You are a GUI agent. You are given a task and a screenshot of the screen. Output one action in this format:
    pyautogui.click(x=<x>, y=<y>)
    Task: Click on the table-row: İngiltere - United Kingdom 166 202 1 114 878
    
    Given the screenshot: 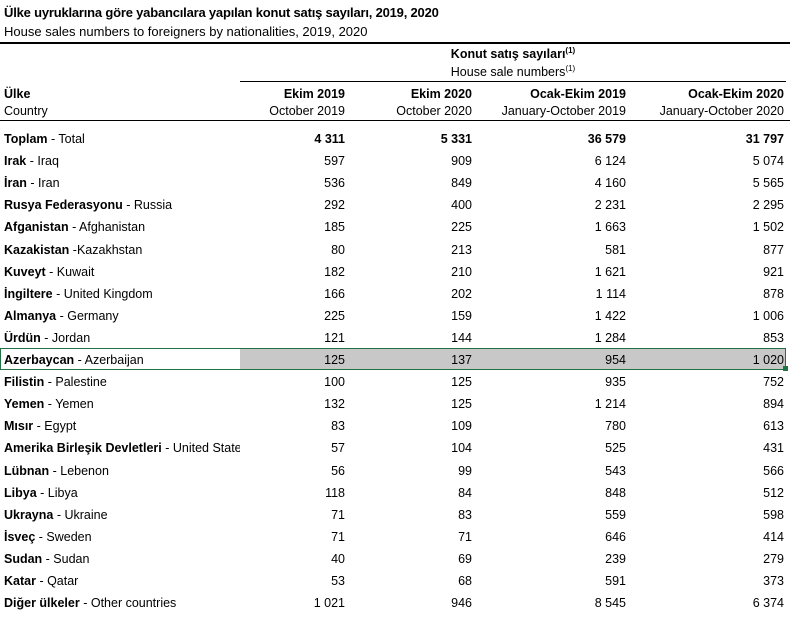 What is the action you would take?
    pyautogui.click(x=400, y=294)
    